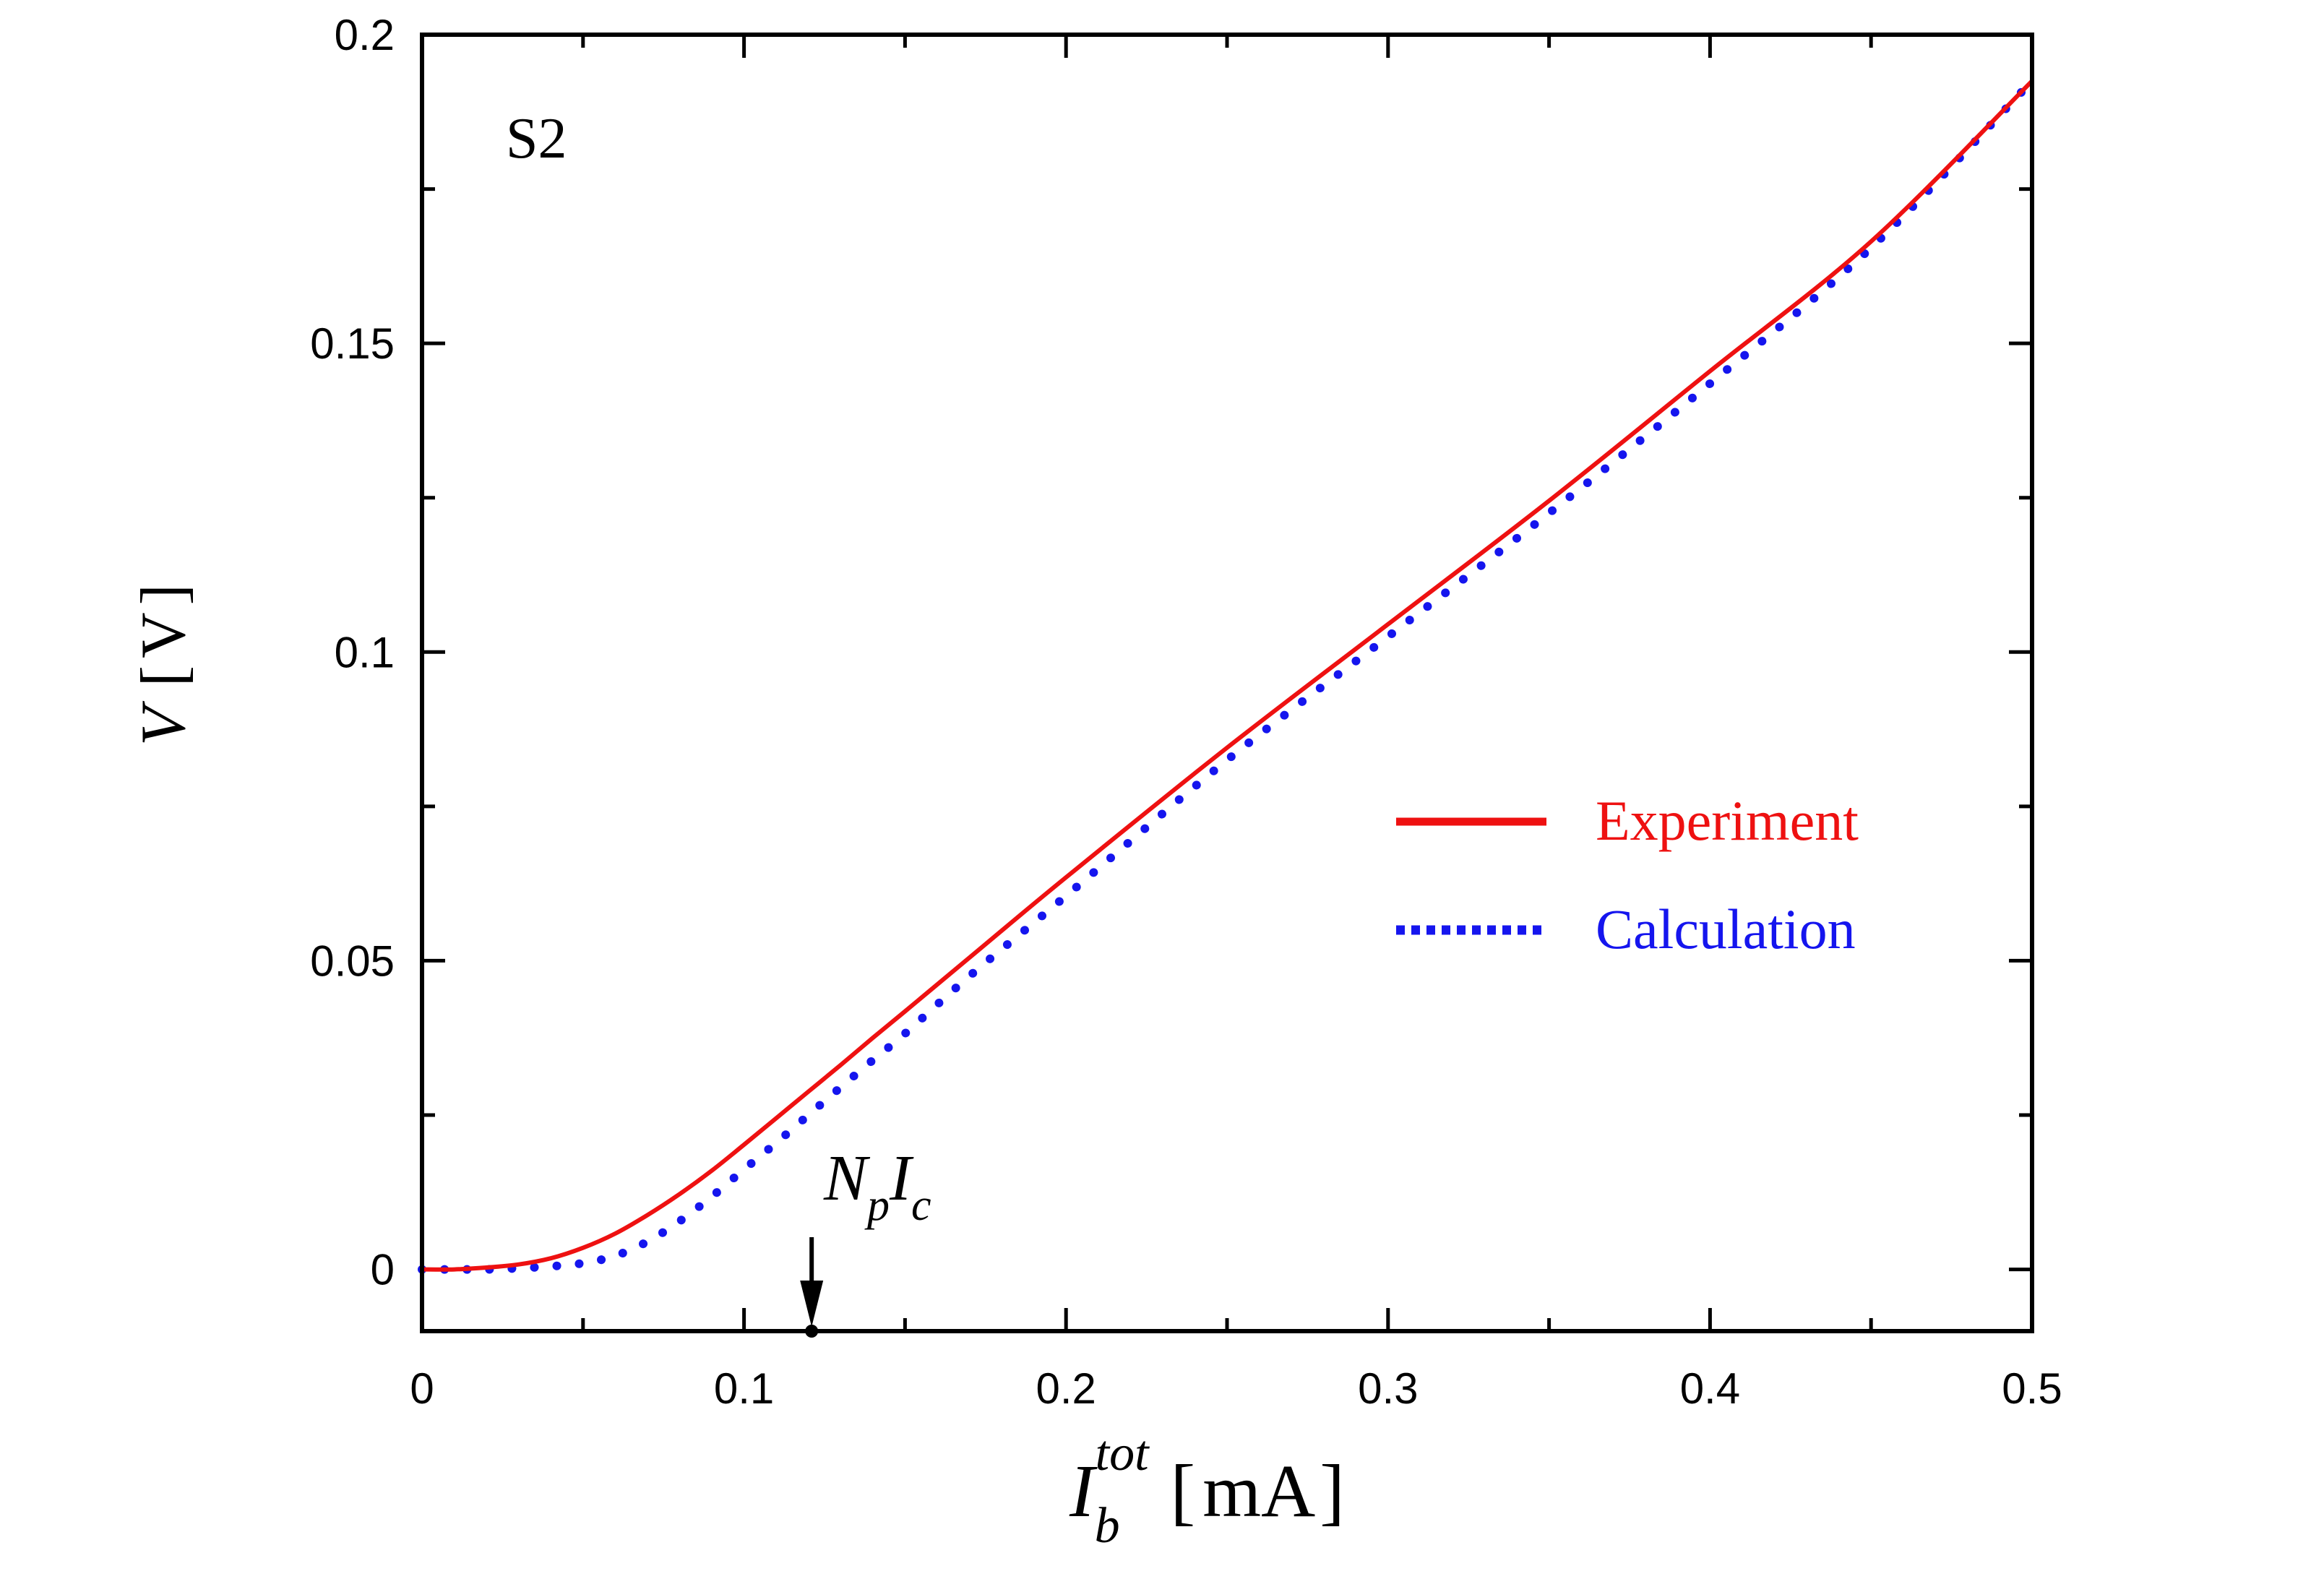 The height and width of the screenshot is (1579, 2324). What do you see at coordinates (812, 1304) in the screenshot?
I see `annotation-arrow-head` at bounding box center [812, 1304].